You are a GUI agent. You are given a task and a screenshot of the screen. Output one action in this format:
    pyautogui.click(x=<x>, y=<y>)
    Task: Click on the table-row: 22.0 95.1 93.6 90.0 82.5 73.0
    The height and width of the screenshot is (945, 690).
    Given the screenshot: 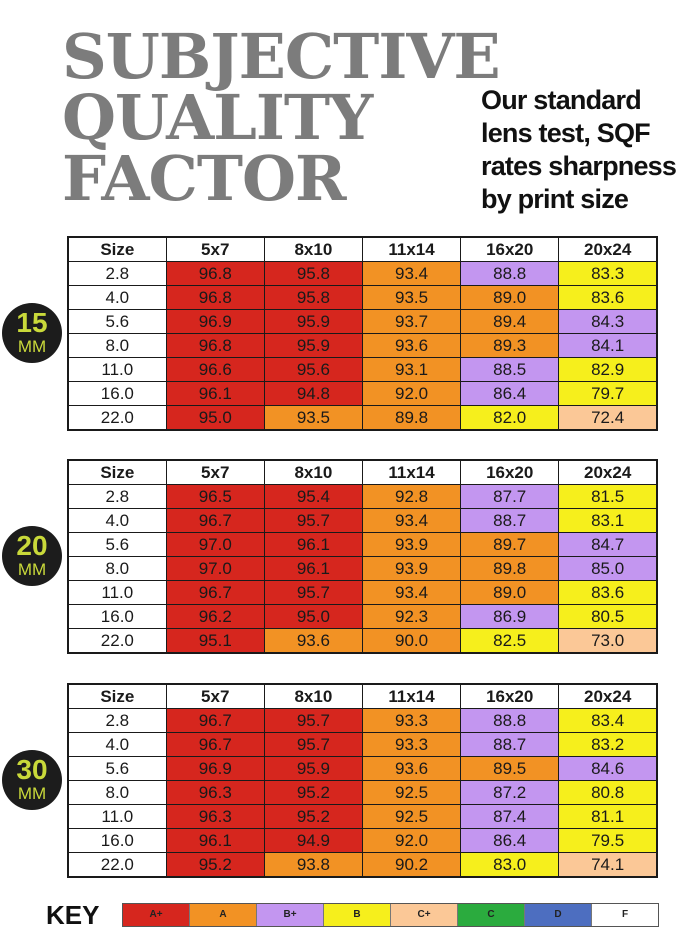 What is the action you would take?
    pyautogui.click(x=362, y=641)
    